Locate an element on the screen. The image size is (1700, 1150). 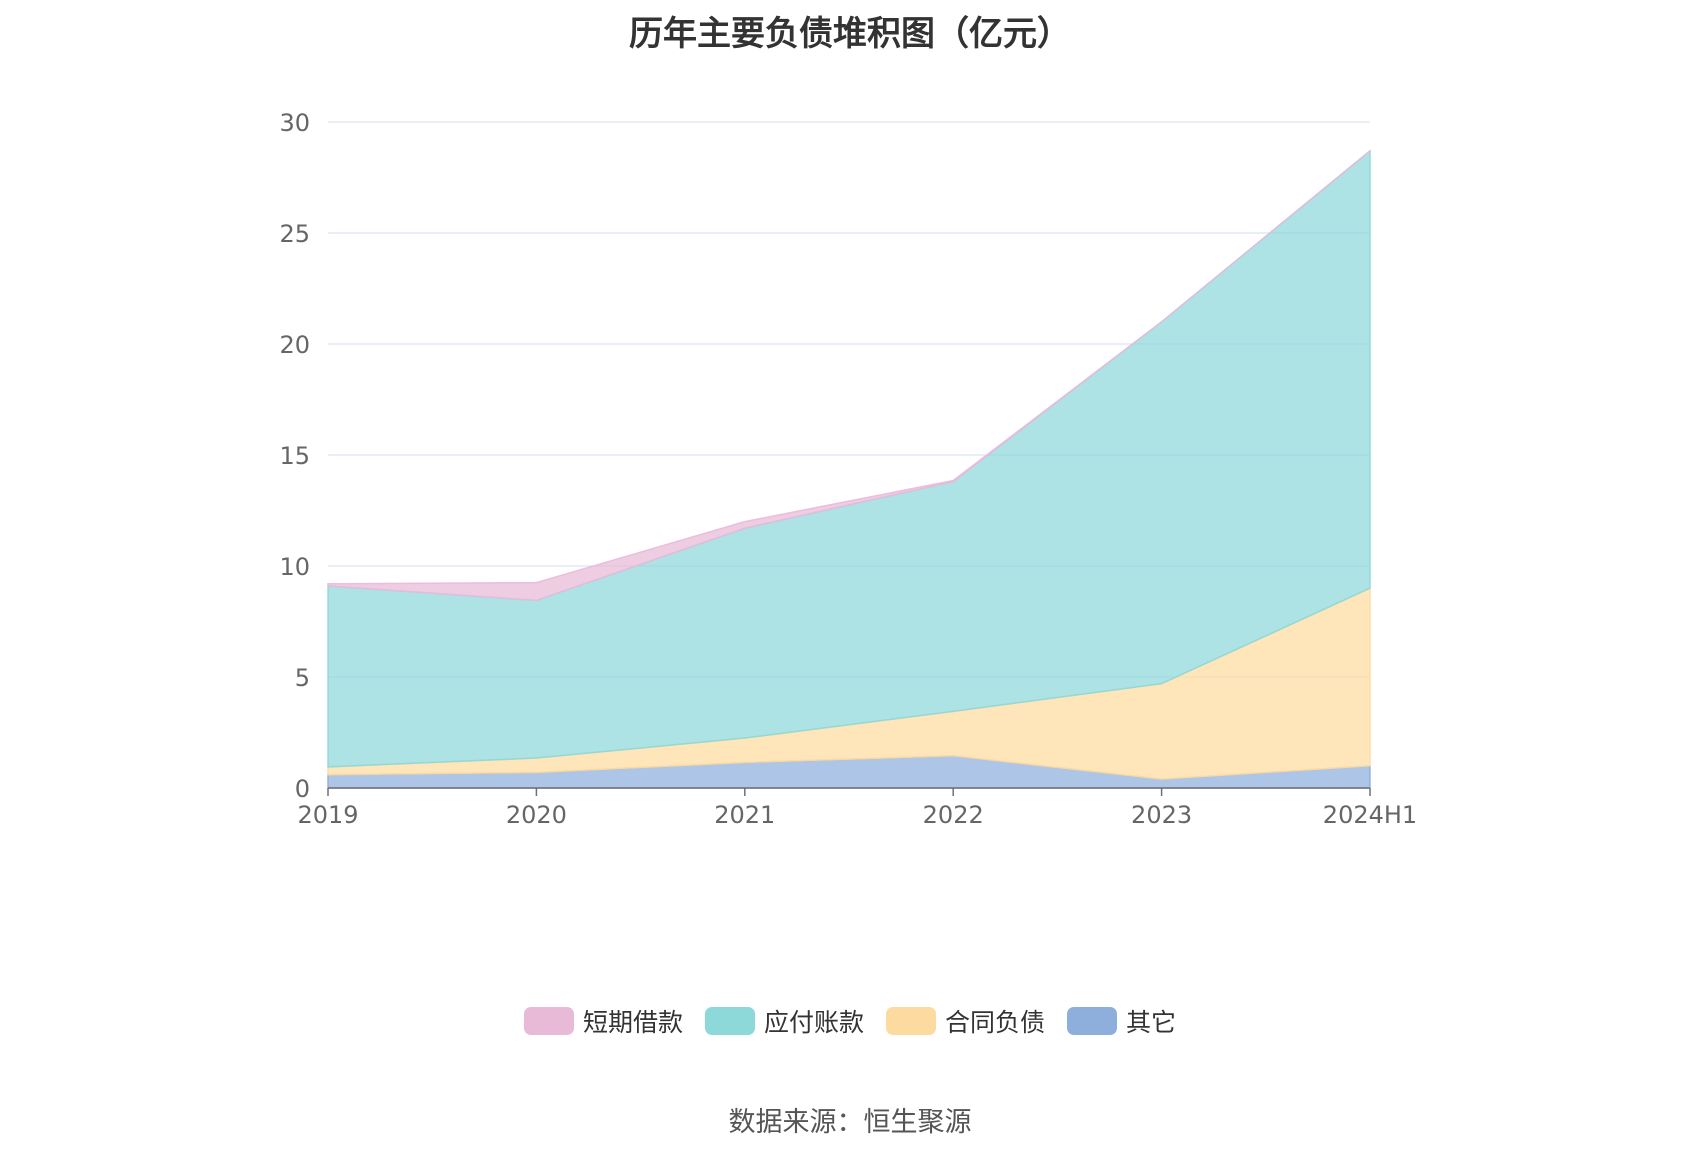
legend-label: 合同负债 is located at coordinates (995, 1022).